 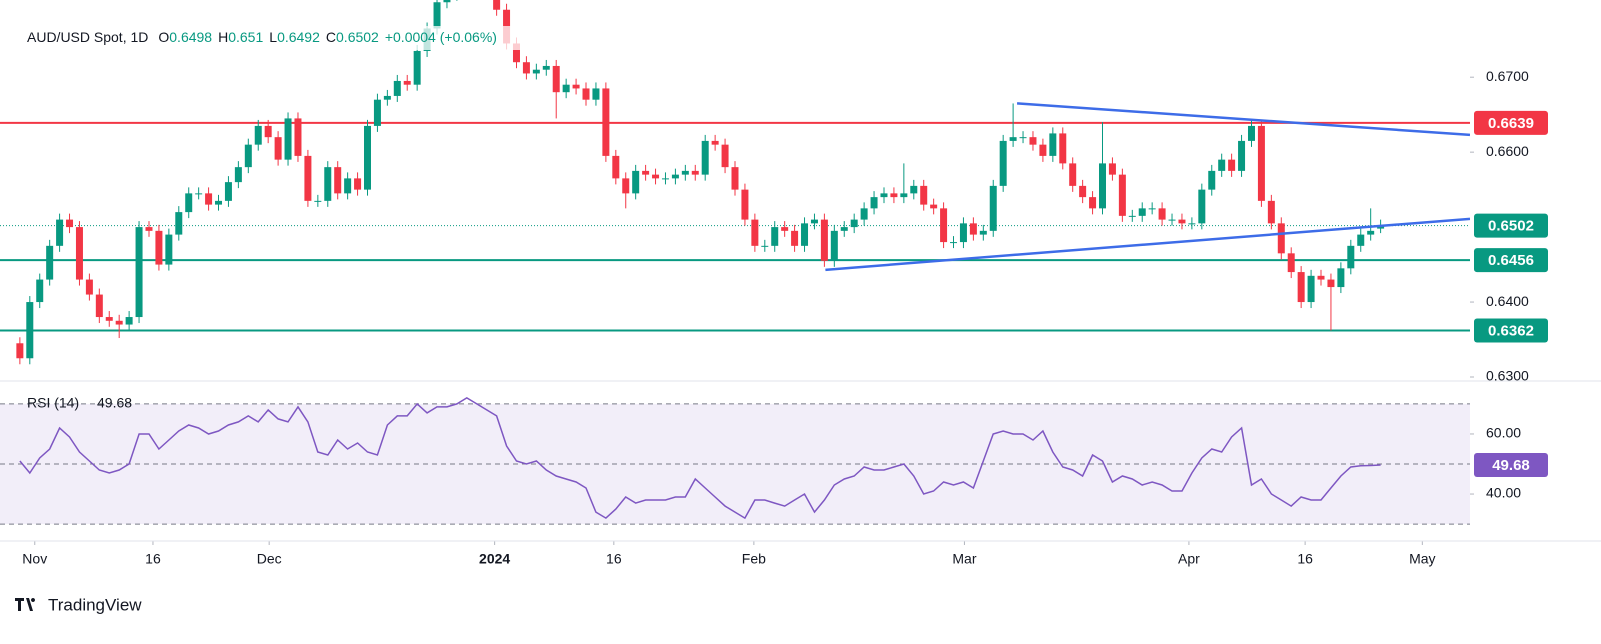 I want to click on y-tick-label: 0.6400, so click(x=1507, y=301).